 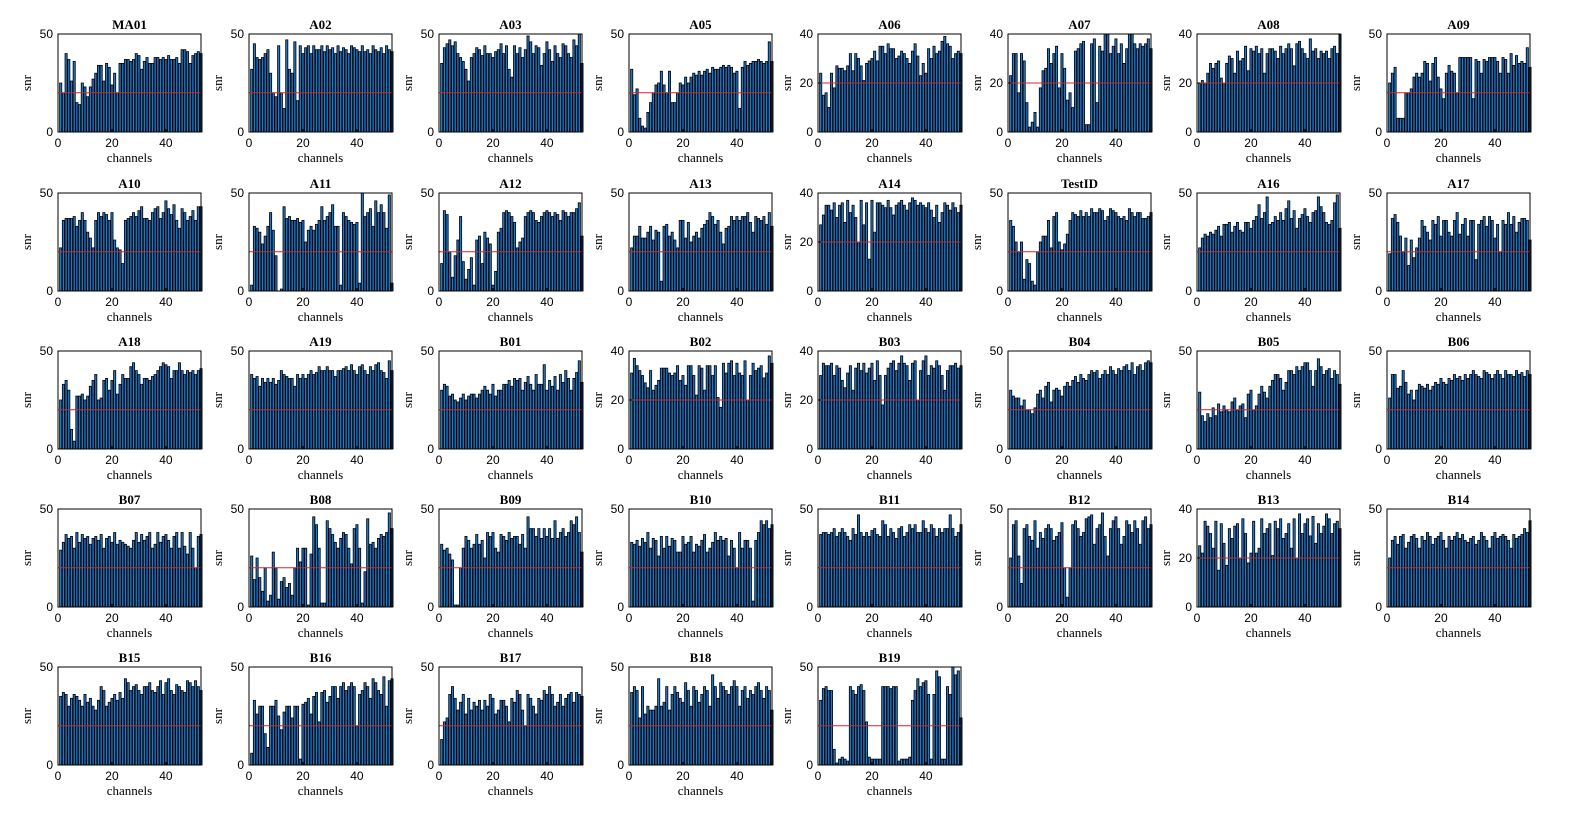 What do you see at coordinates (629, 143) in the screenshot?
I see `x-tick-label: 0` at bounding box center [629, 143].